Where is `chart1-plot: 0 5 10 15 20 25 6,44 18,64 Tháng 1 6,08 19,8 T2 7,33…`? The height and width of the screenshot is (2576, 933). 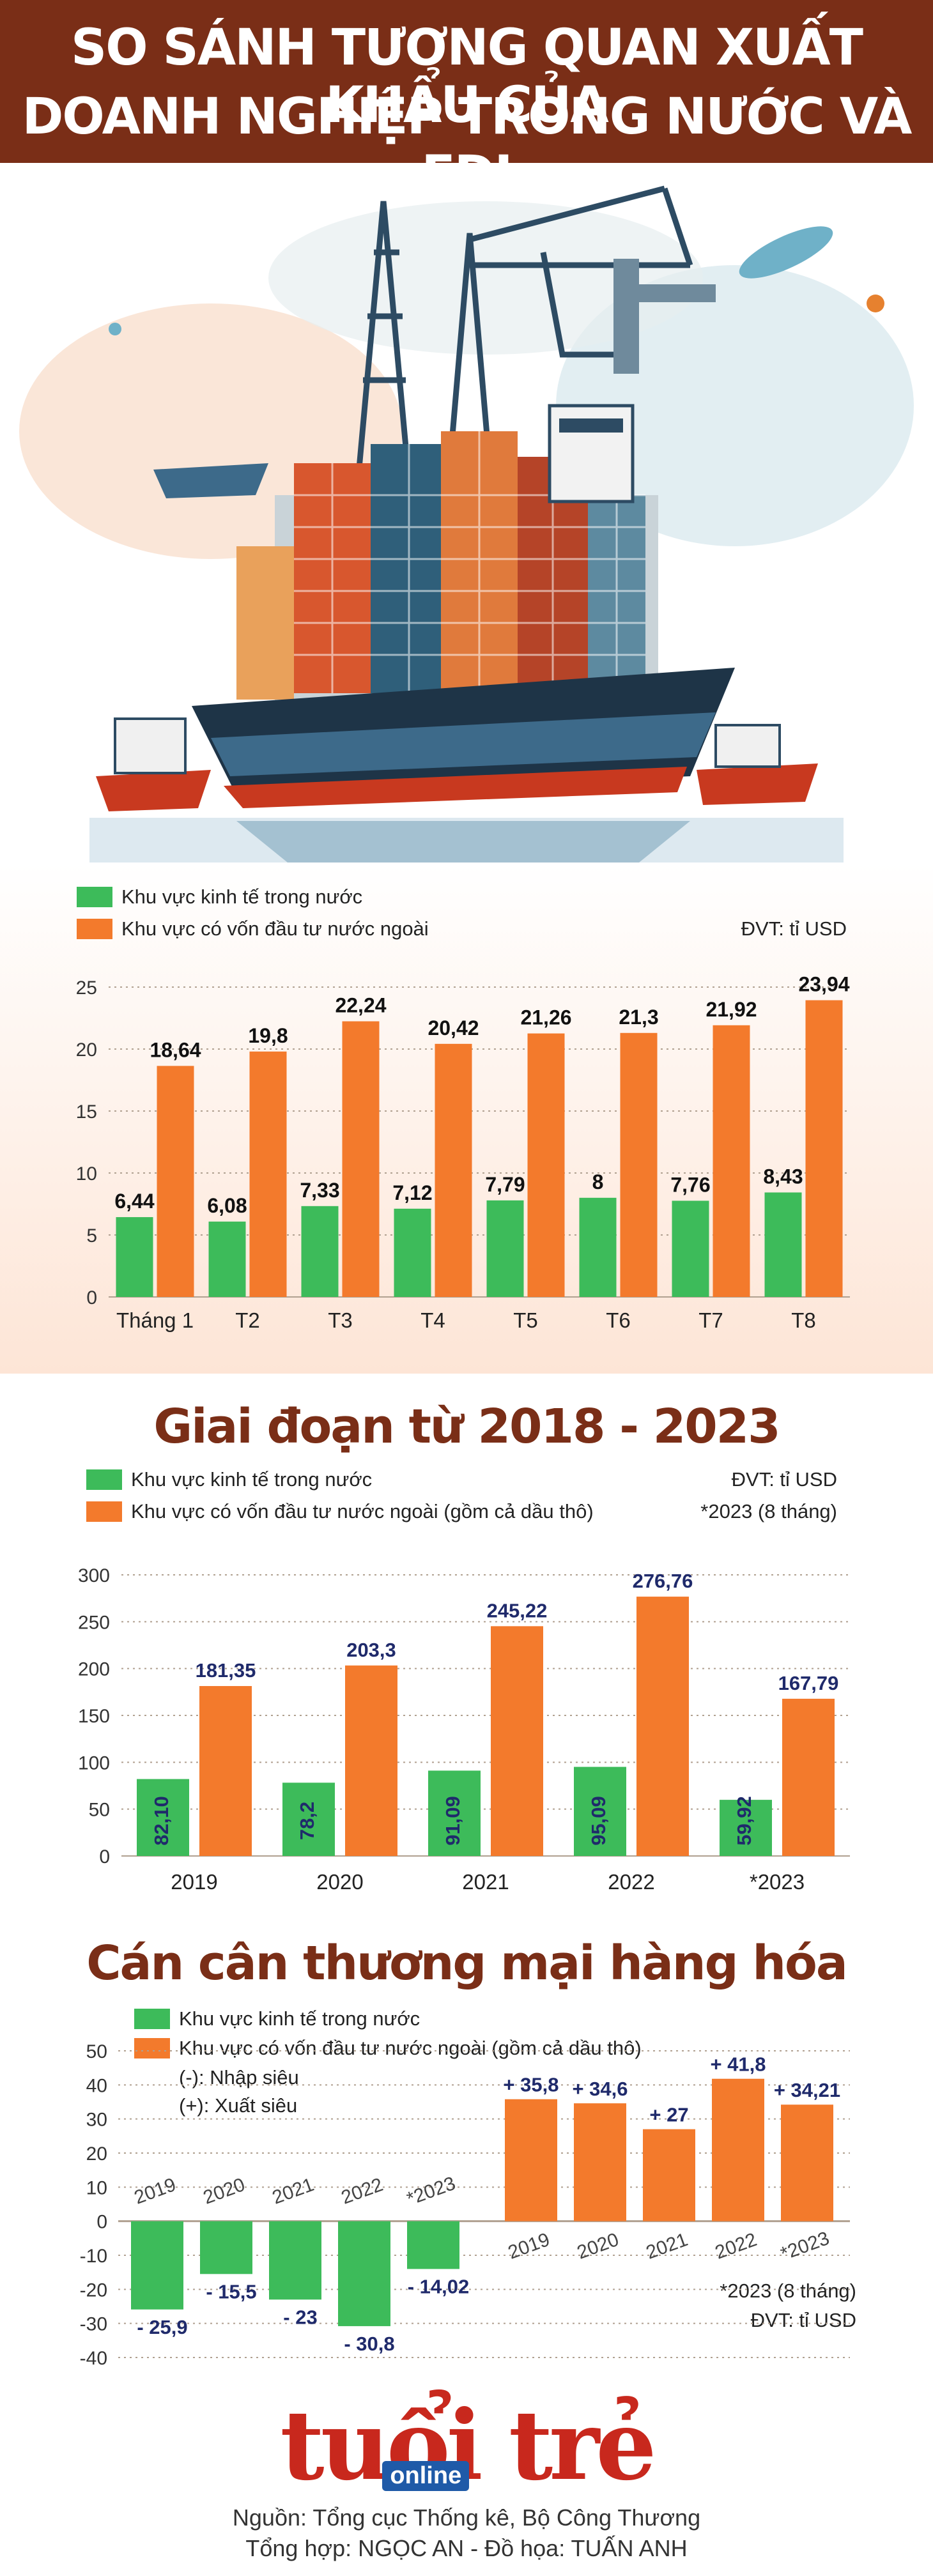 chart1-plot: 0 5 10 15 20 25 6,44 18,64 Tháng 1 6,08 19,8 T2 7,33… is located at coordinates (463, 1152).